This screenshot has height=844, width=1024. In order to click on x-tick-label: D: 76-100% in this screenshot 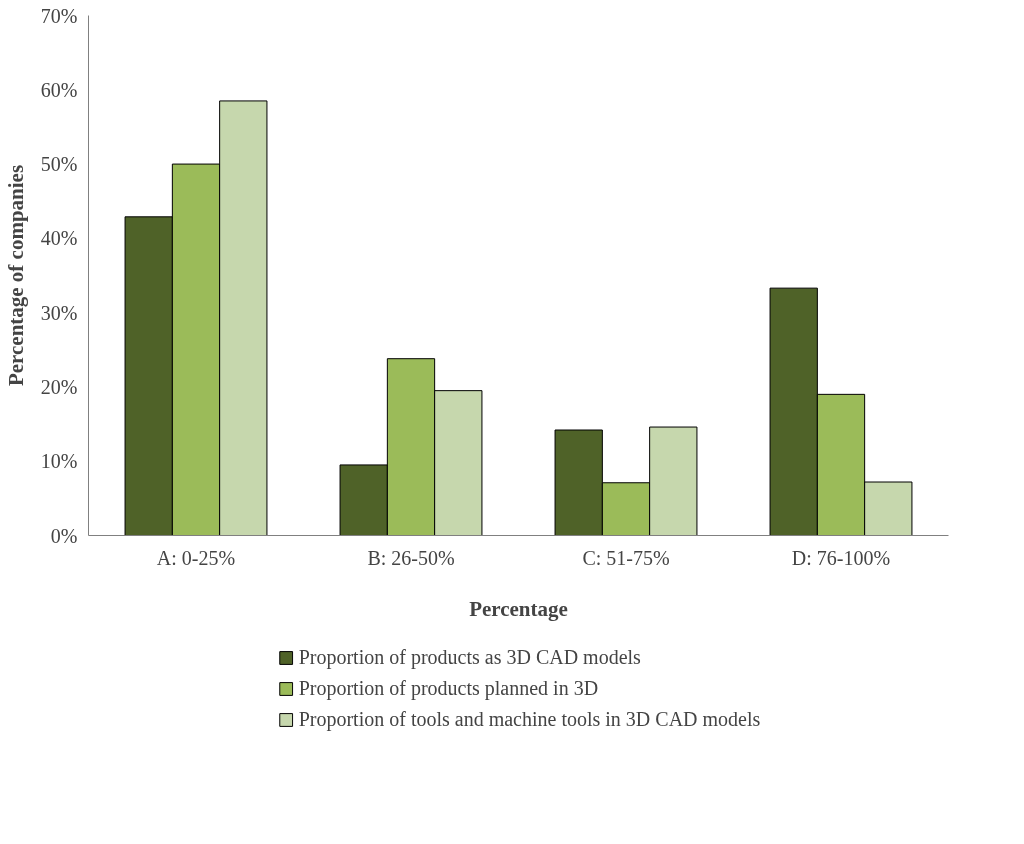, I will do `click(841, 557)`.